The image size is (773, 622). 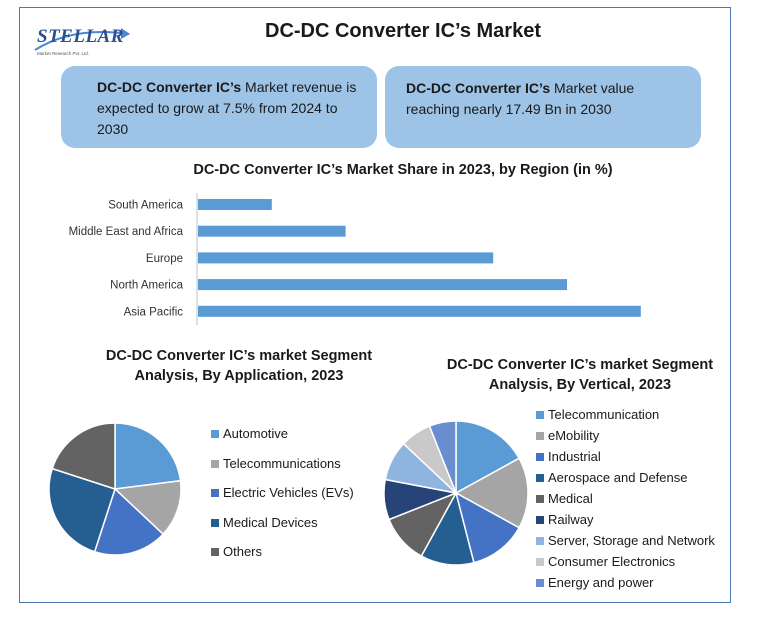 I want to click on legend-label: Energy and power, so click(x=601, y=582).